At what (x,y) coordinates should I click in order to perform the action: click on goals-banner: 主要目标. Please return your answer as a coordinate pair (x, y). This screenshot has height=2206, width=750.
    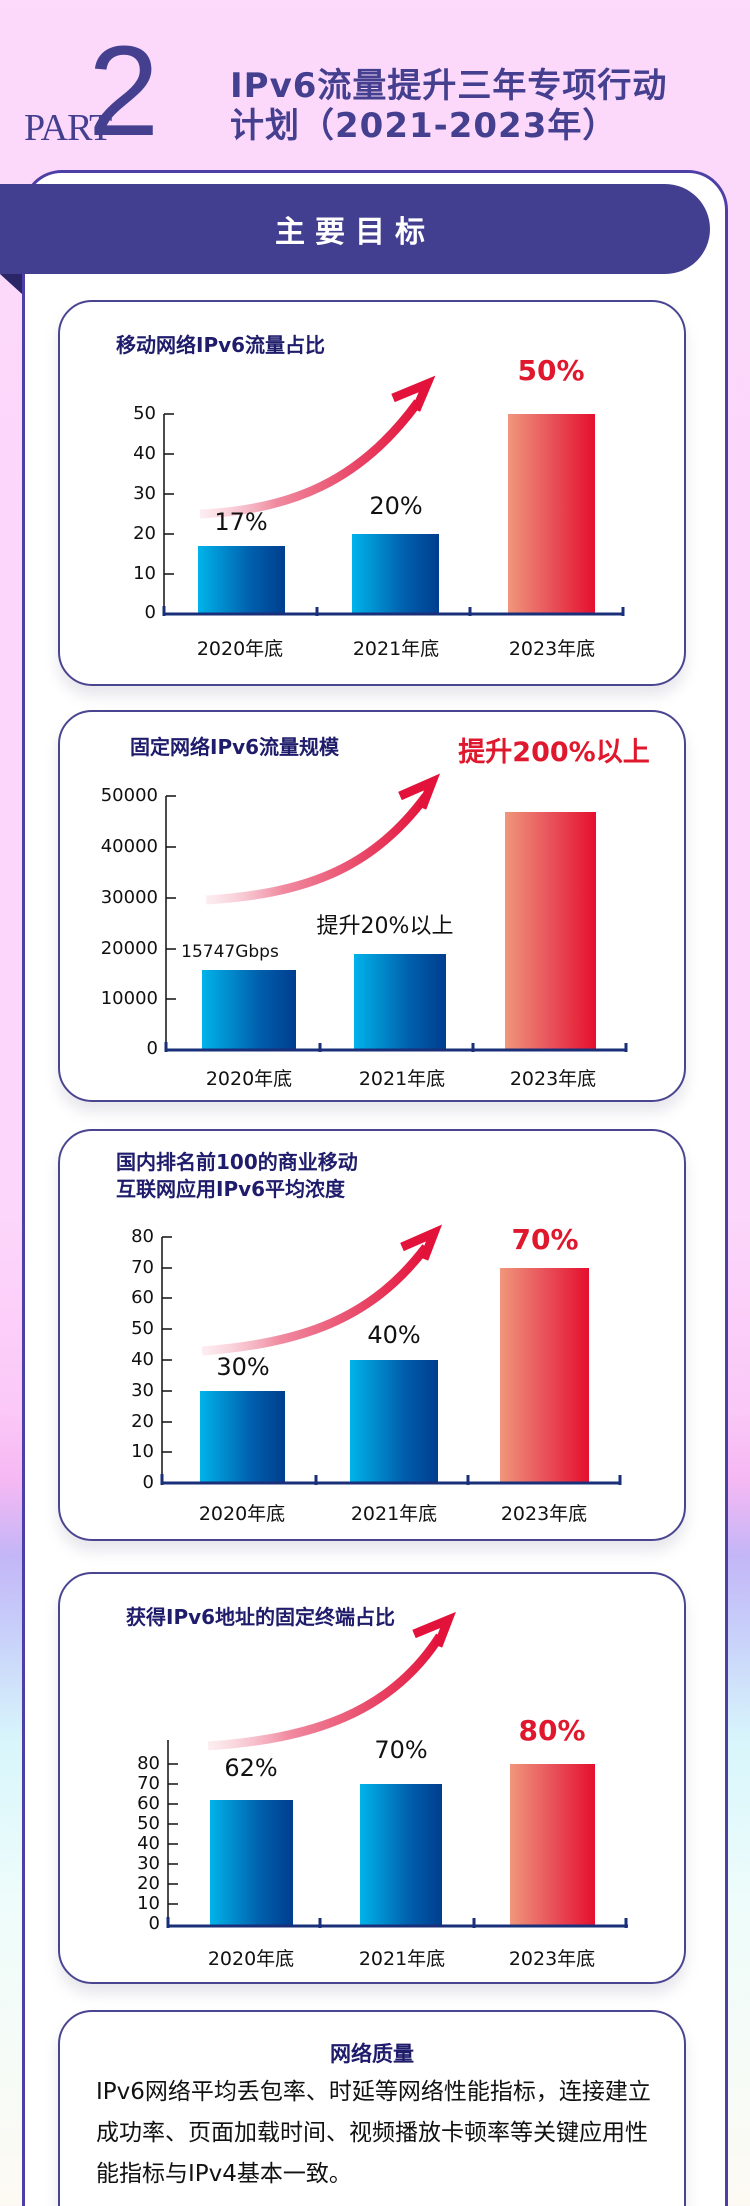
    Looking at the image, I should click on (355, 229).